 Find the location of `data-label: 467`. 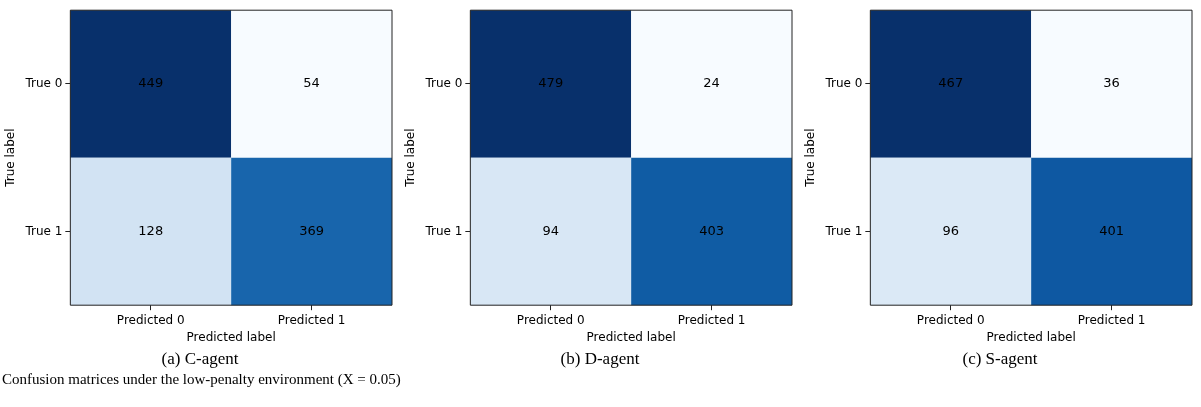

data-label: 467 is located at coordinates (951, 83).